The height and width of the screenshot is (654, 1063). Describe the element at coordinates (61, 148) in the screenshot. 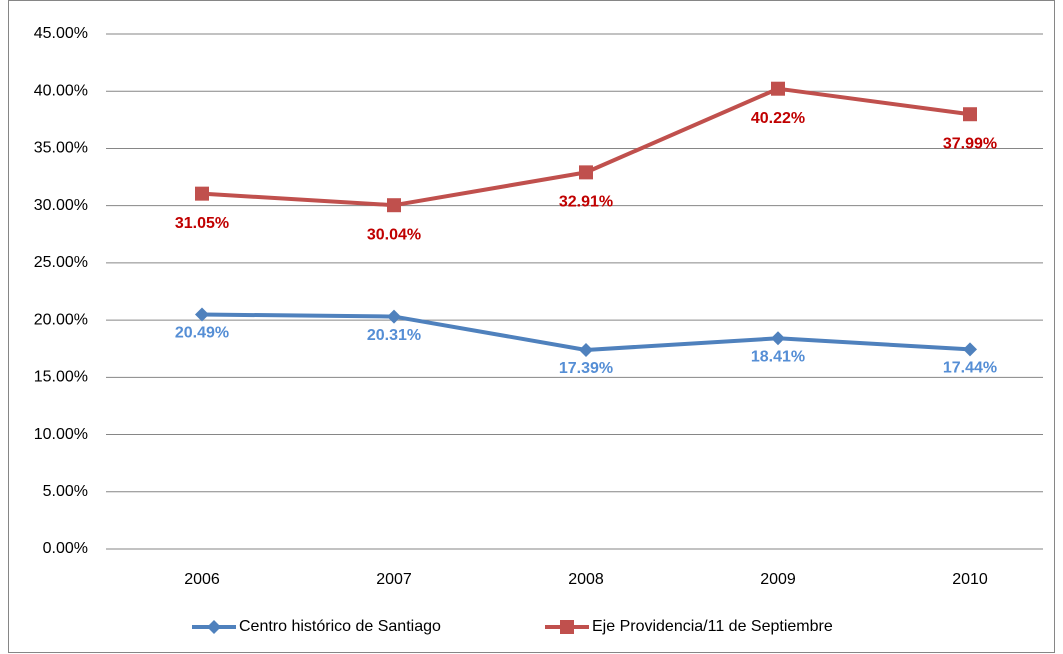

I see `y-tick-label: 35.00%` at that location.